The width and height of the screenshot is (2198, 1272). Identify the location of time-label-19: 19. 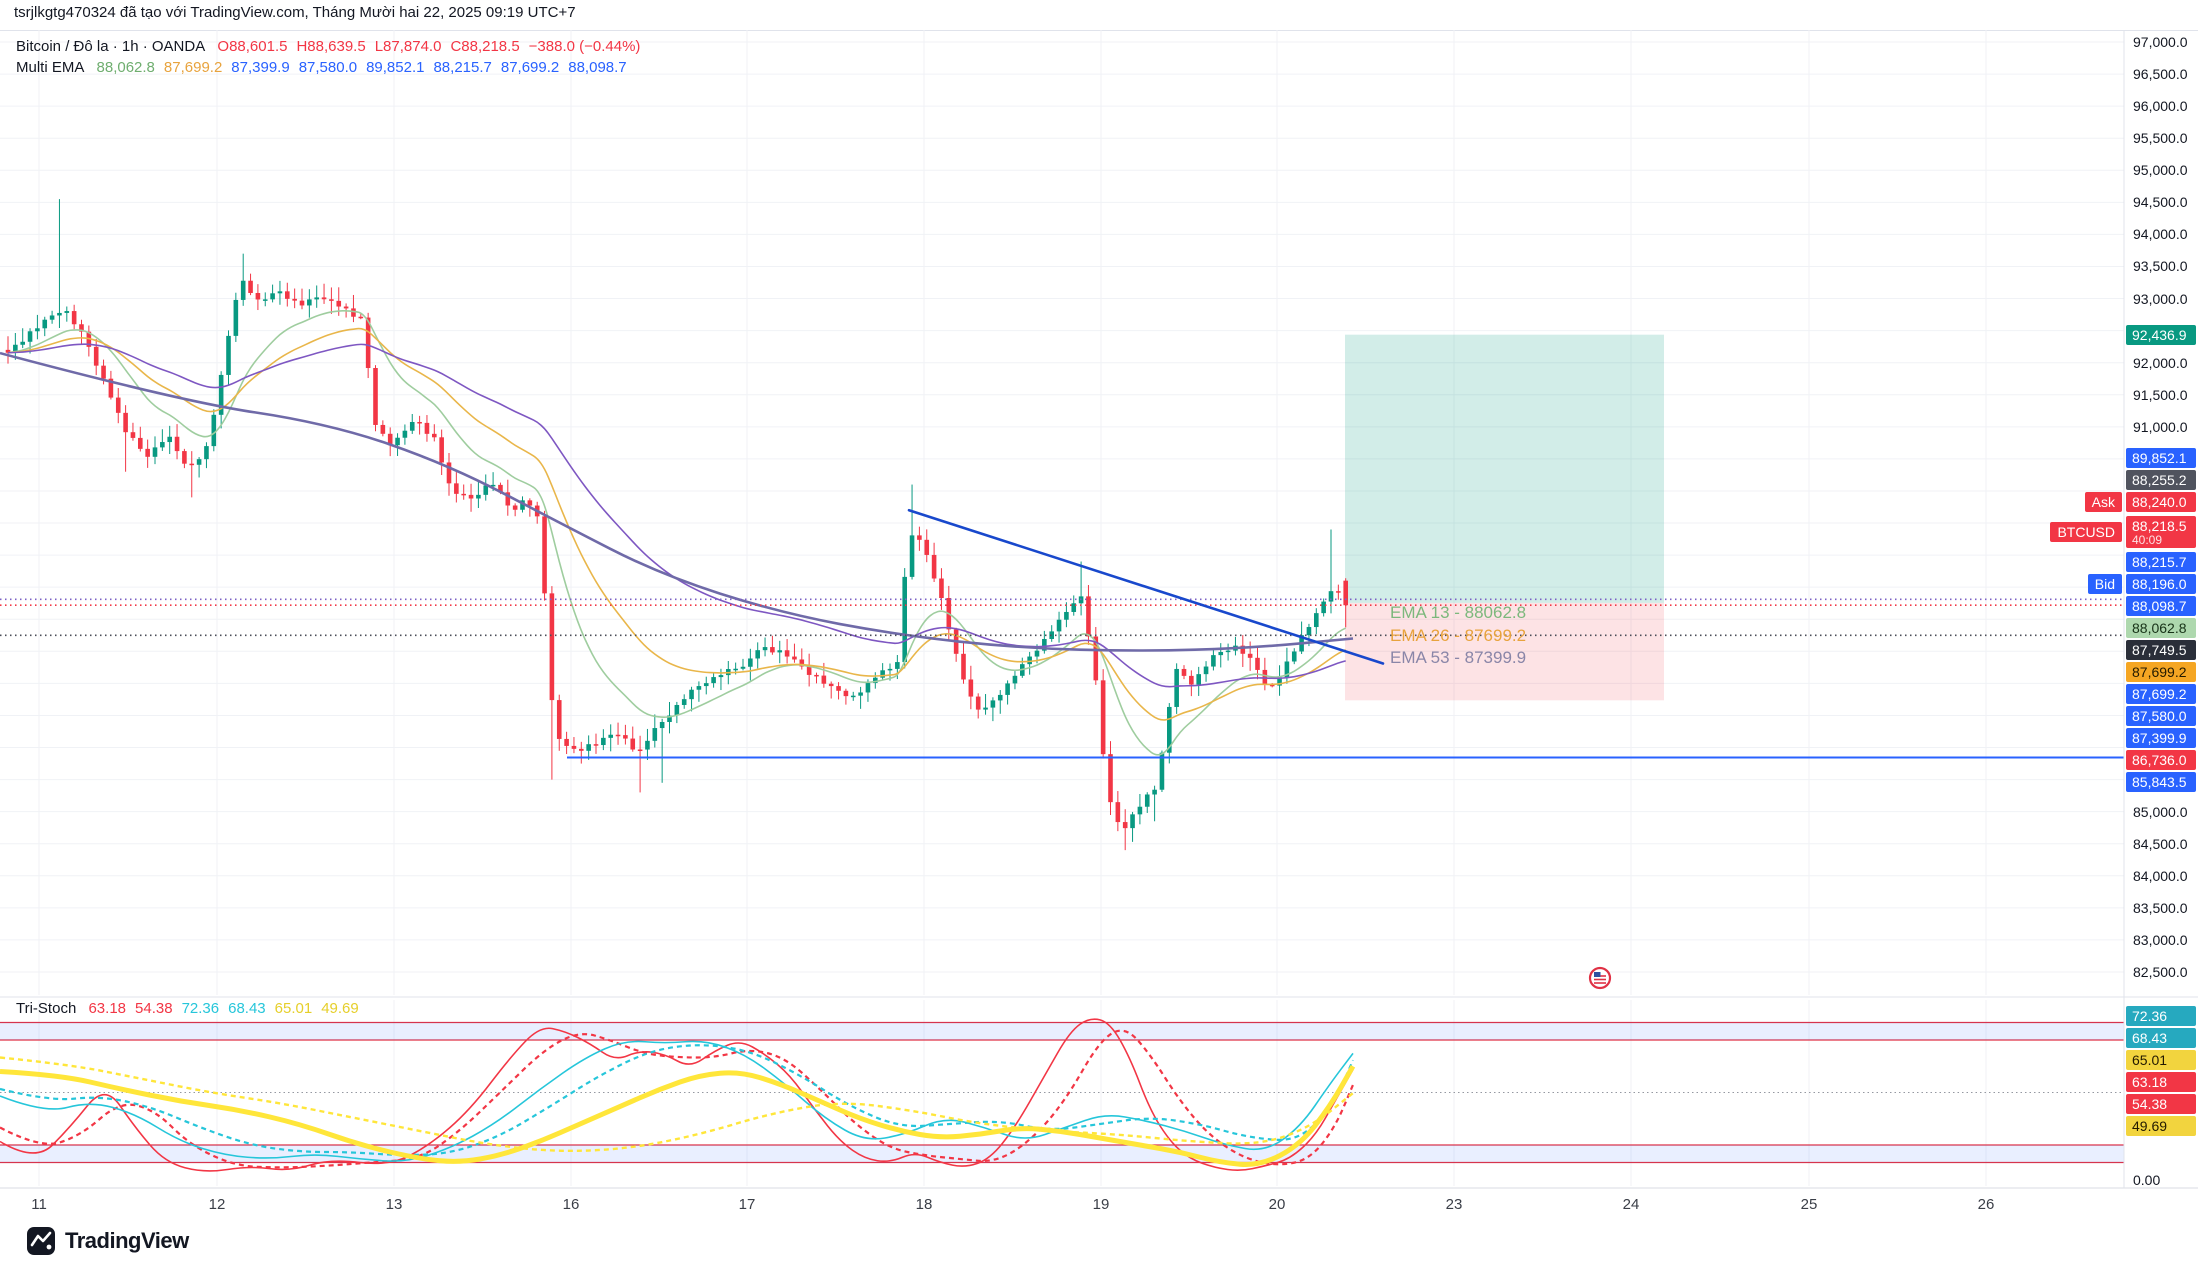
(1101, 1204).